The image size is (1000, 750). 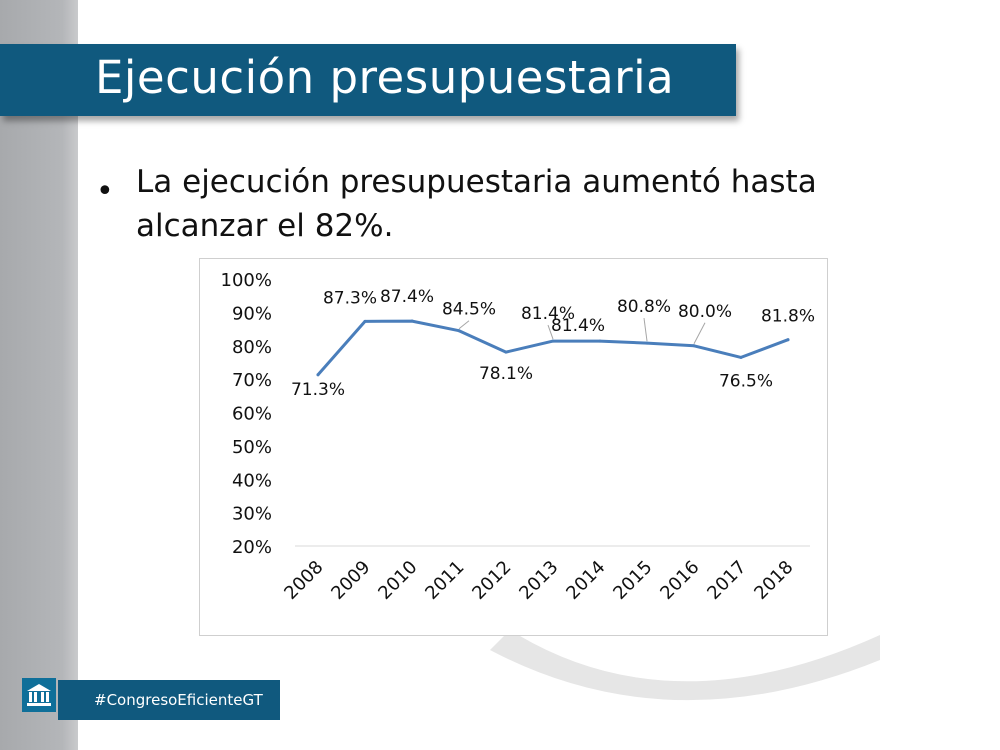 I want to click on x-tick-label: 2011, so click(x=444, y=580).